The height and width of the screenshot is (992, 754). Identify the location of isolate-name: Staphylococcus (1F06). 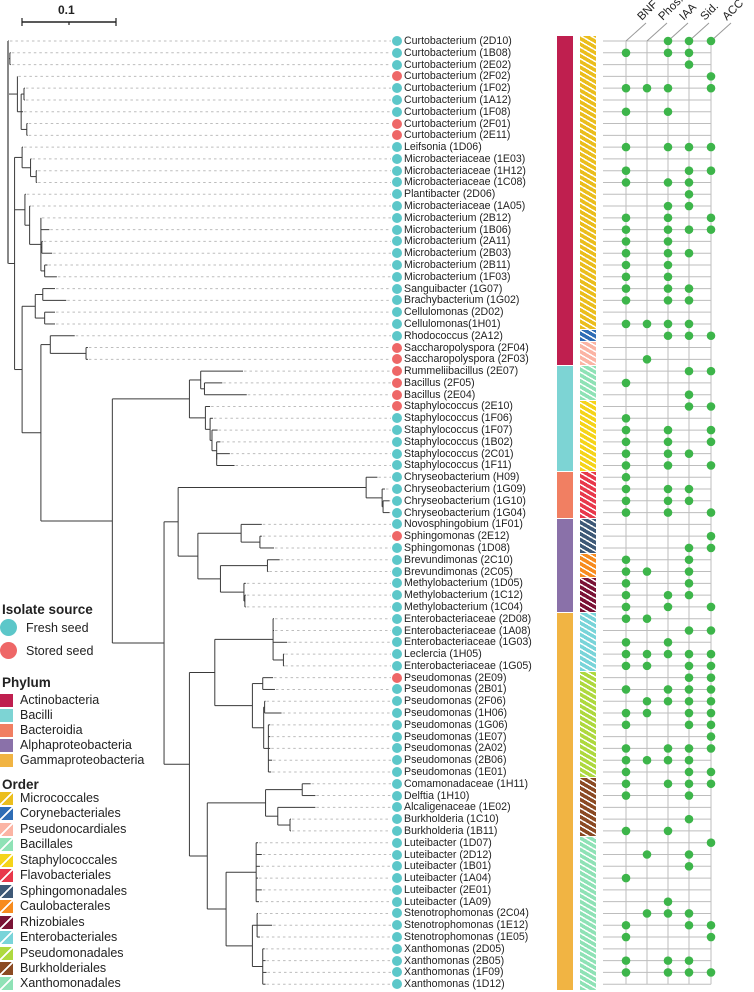
(458, 418).